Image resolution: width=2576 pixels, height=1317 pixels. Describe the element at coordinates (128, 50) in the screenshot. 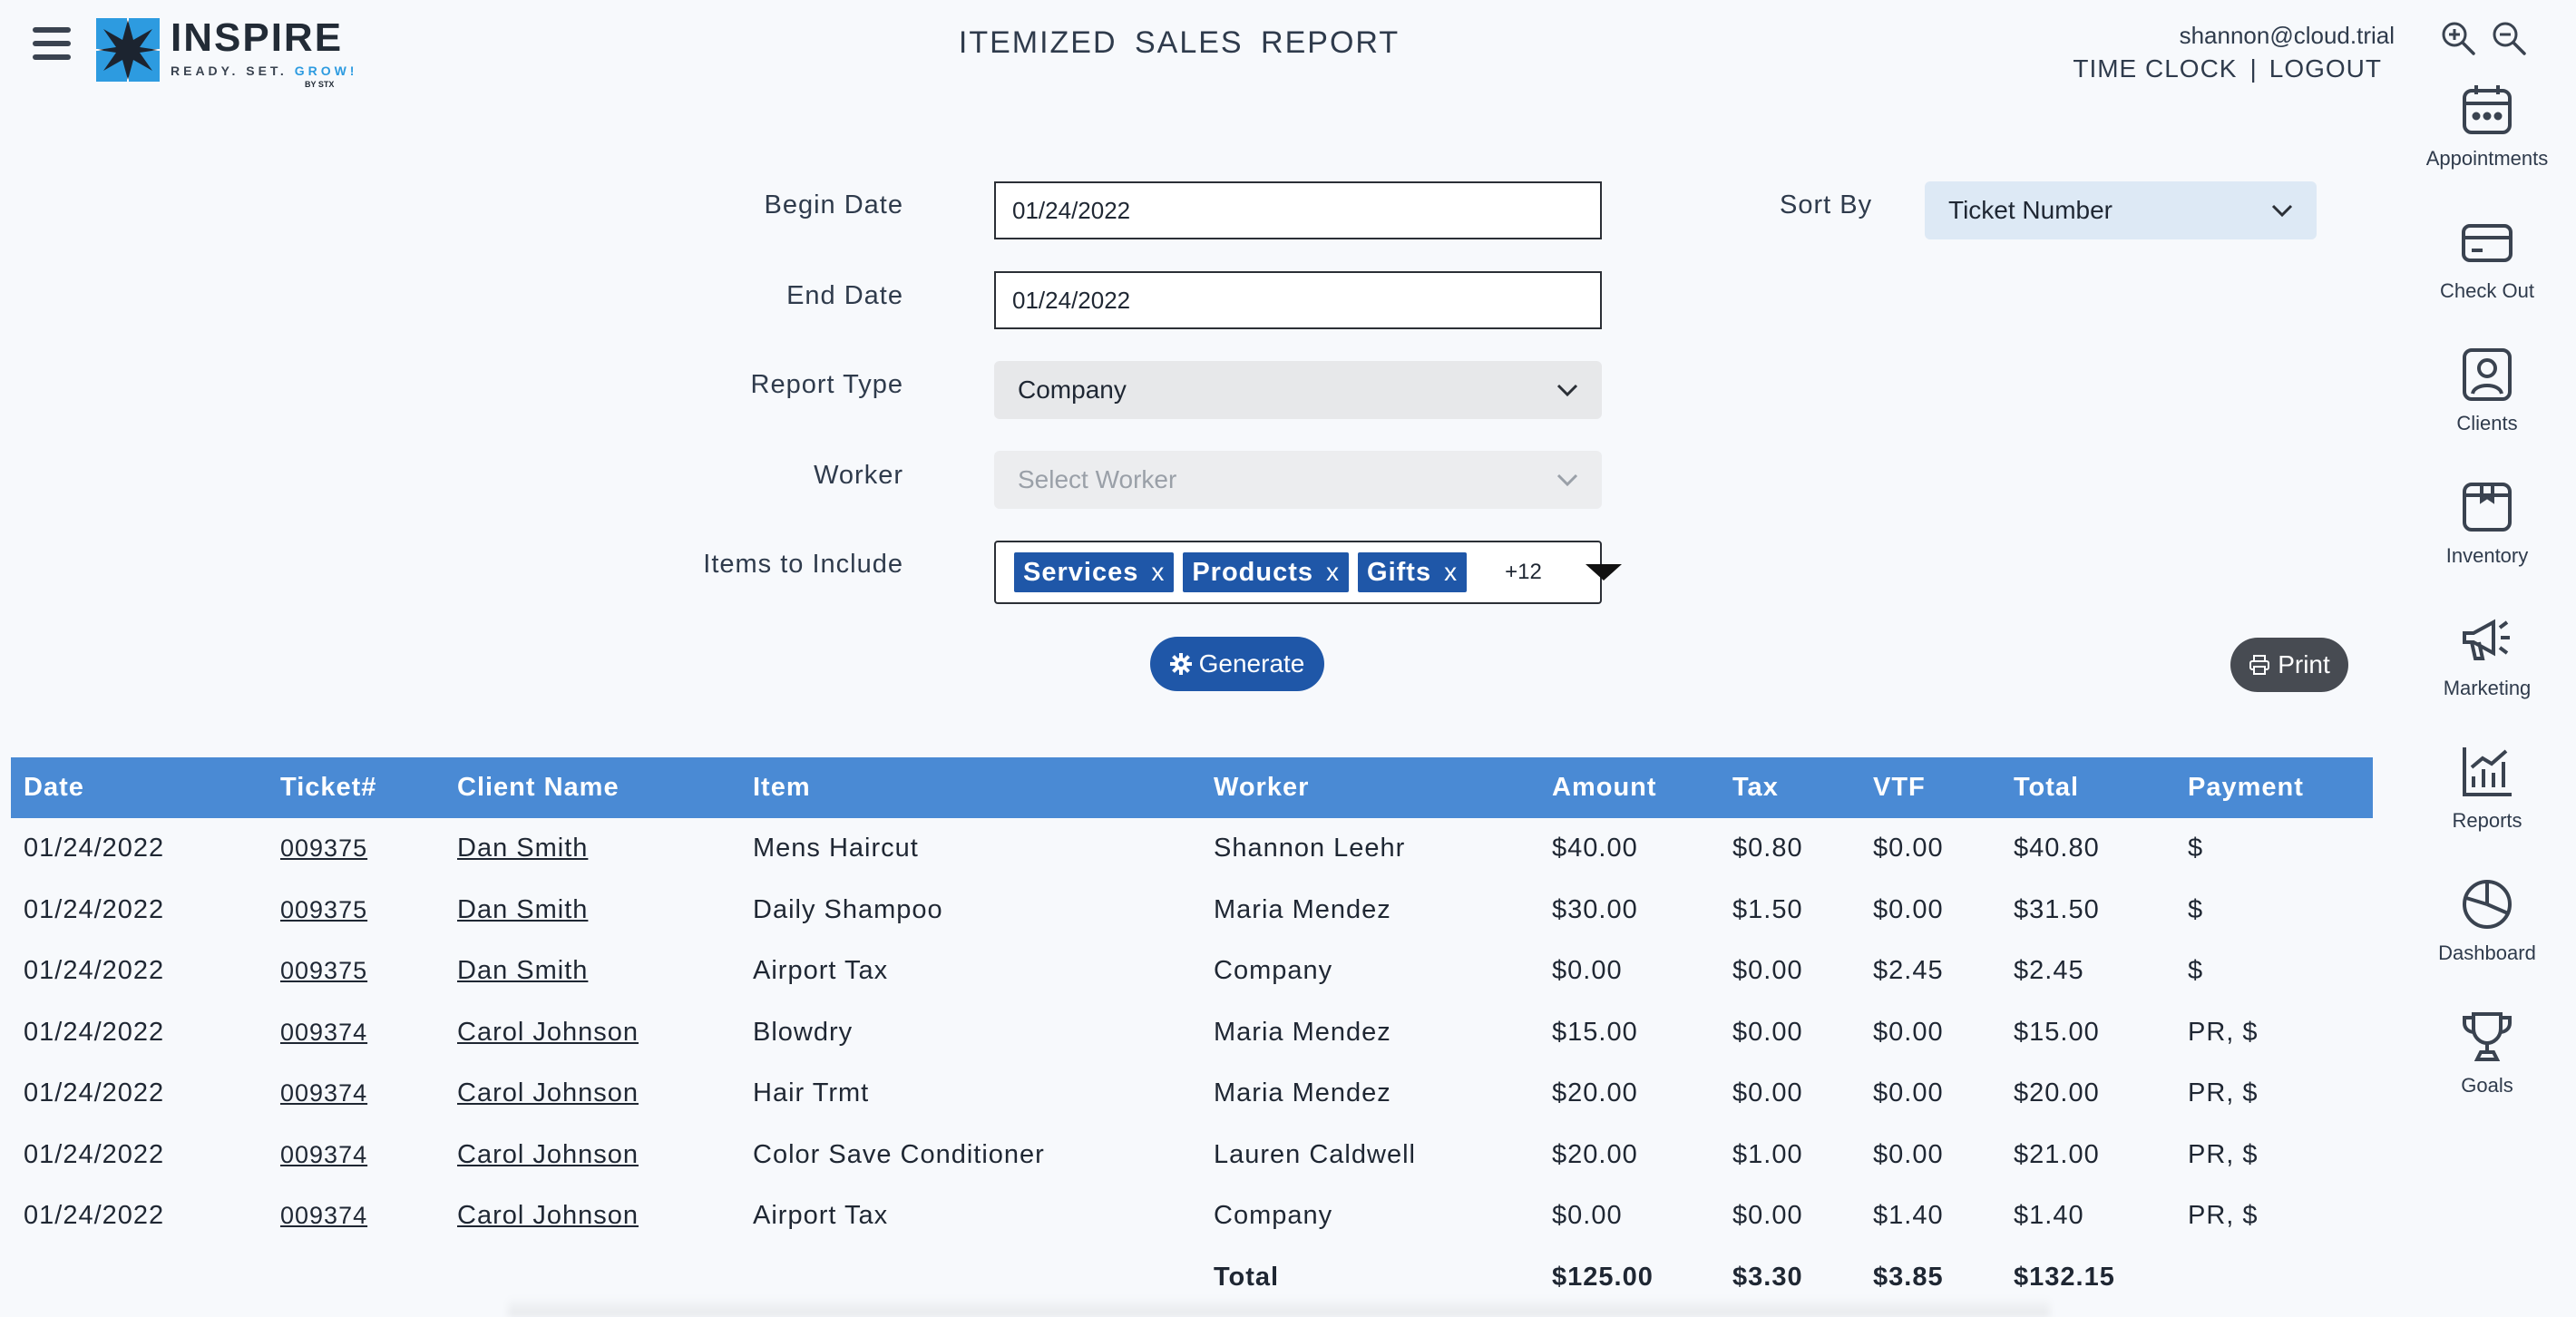

I see `logo-star-icon` at that location.